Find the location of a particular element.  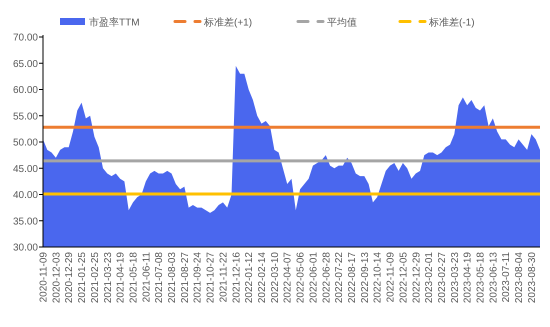

x-tick-label: 2022-12-05 is located at coordinates (404, 278).